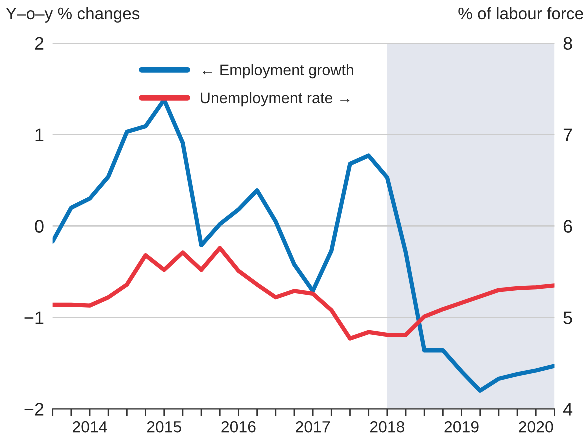 The image size is (587, 433). Describe the element at coordinates (313, 427) in the screenshot. I see `x-tick-label: 2017` at that location.